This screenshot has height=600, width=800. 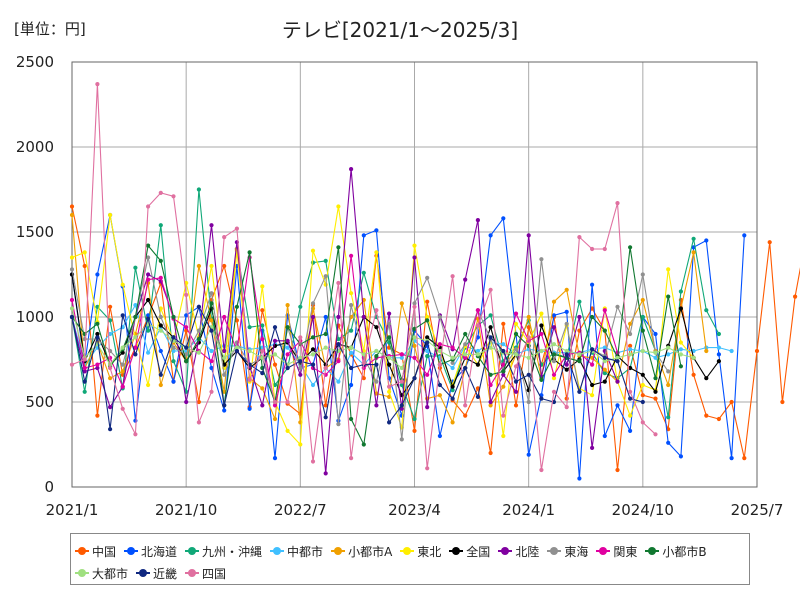 What do you see at coordinates (39, 402) in the screenshot?
I see `y-tick-label: 500` at bounding box center [39, 402].